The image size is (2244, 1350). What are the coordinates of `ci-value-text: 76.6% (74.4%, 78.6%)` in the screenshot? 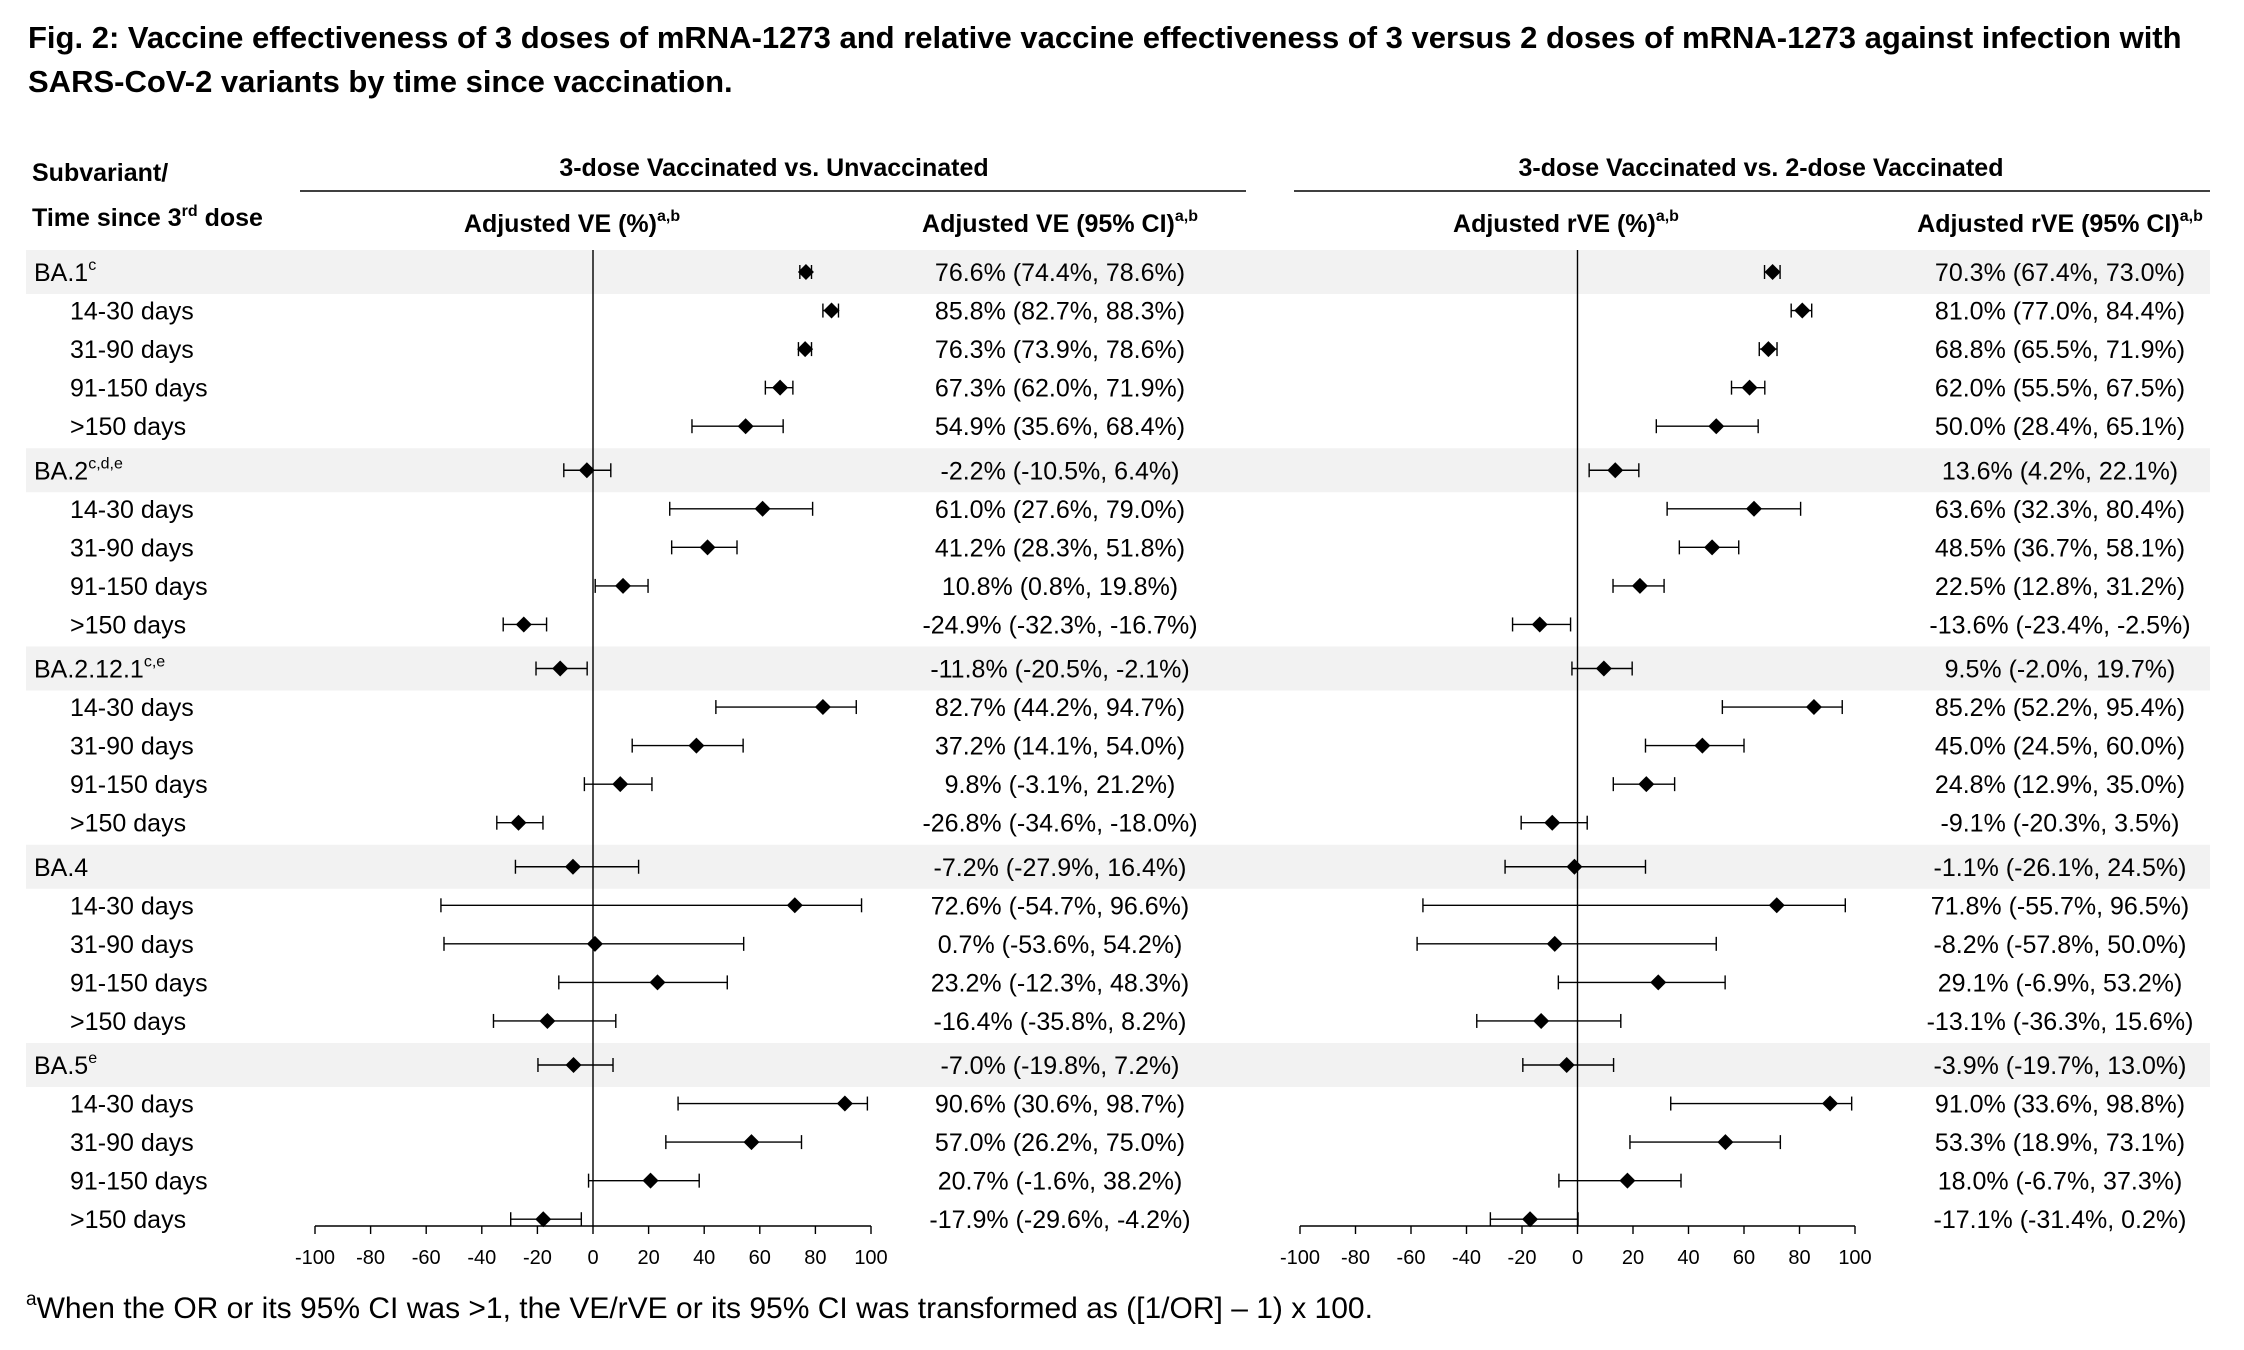 It's located at (1060, 273).